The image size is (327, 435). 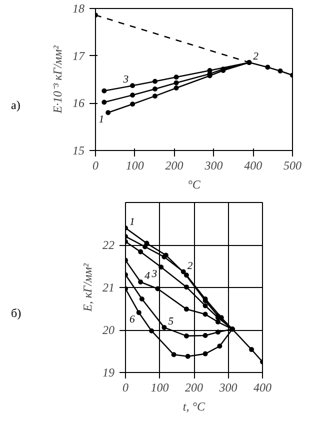 I want to click on x-tick-label: 500, so click(x=293, y=165).